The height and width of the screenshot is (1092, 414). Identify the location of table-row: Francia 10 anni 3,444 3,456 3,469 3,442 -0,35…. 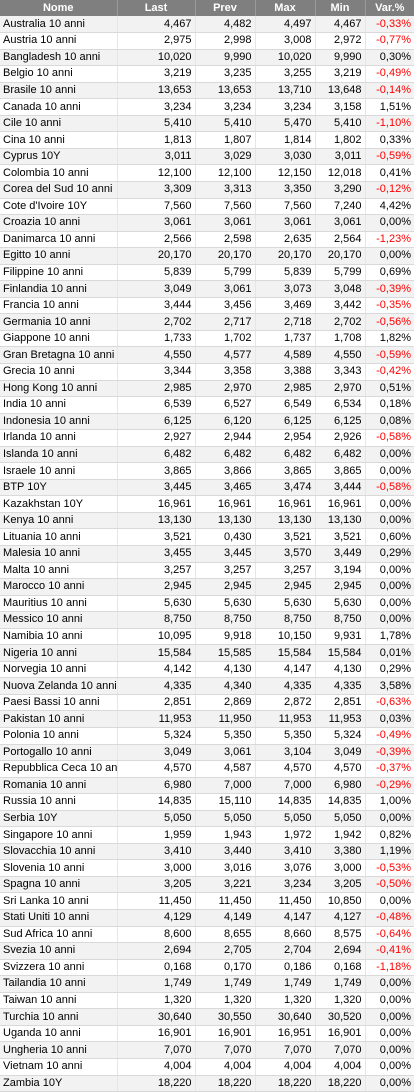
(207, 306).